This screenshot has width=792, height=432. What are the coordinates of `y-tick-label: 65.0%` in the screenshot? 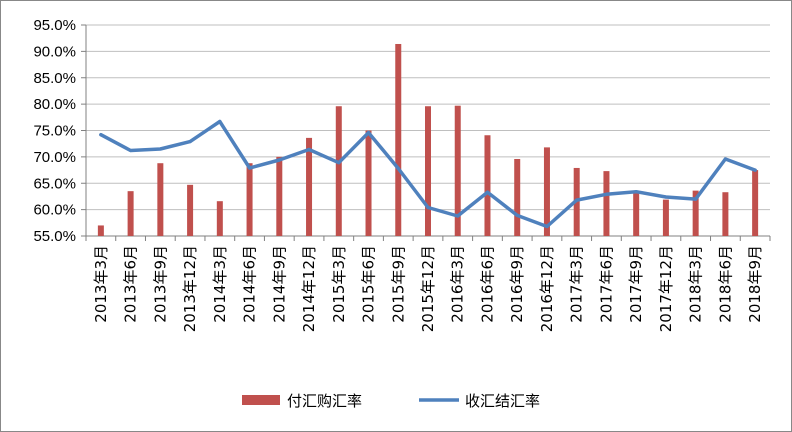 It's located at (54, 183).